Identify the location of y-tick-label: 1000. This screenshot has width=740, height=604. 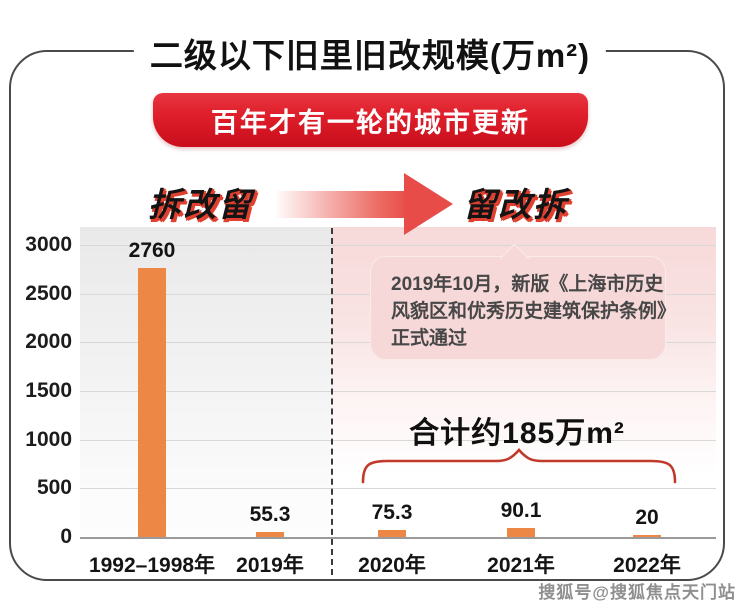
(48, 439).